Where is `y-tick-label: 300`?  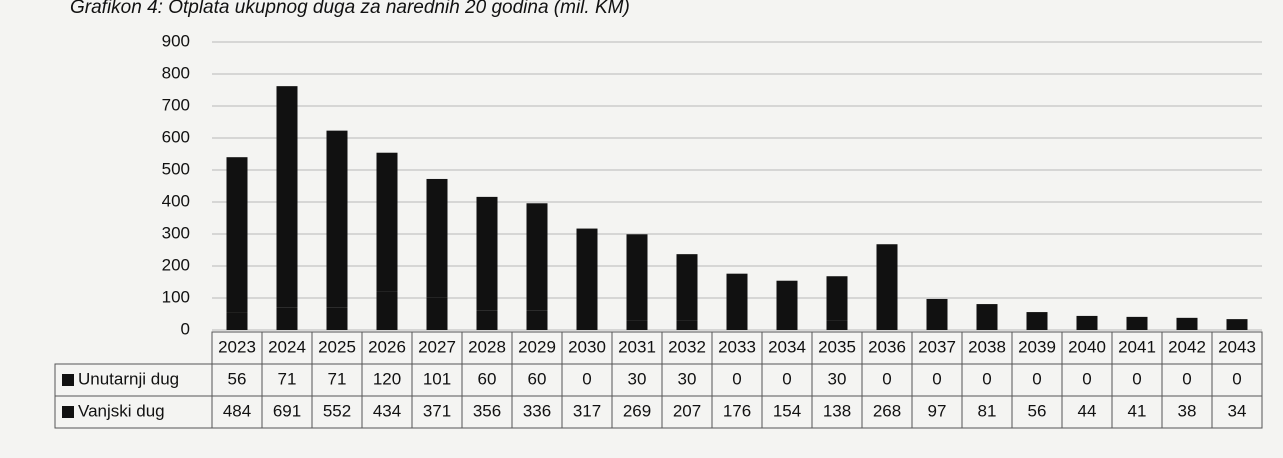 y-tick-label: 300 is located at coordinates (176, 232).